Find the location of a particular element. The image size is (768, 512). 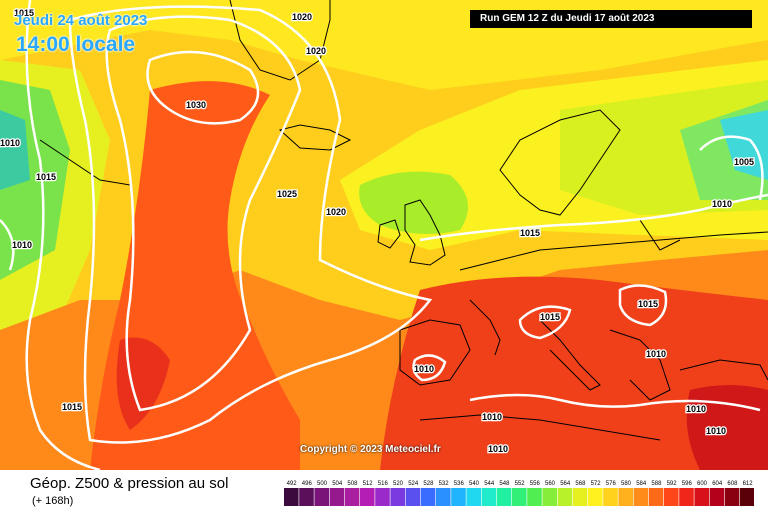

scale-tick-label: 572 is located at coordinates (596, 484).